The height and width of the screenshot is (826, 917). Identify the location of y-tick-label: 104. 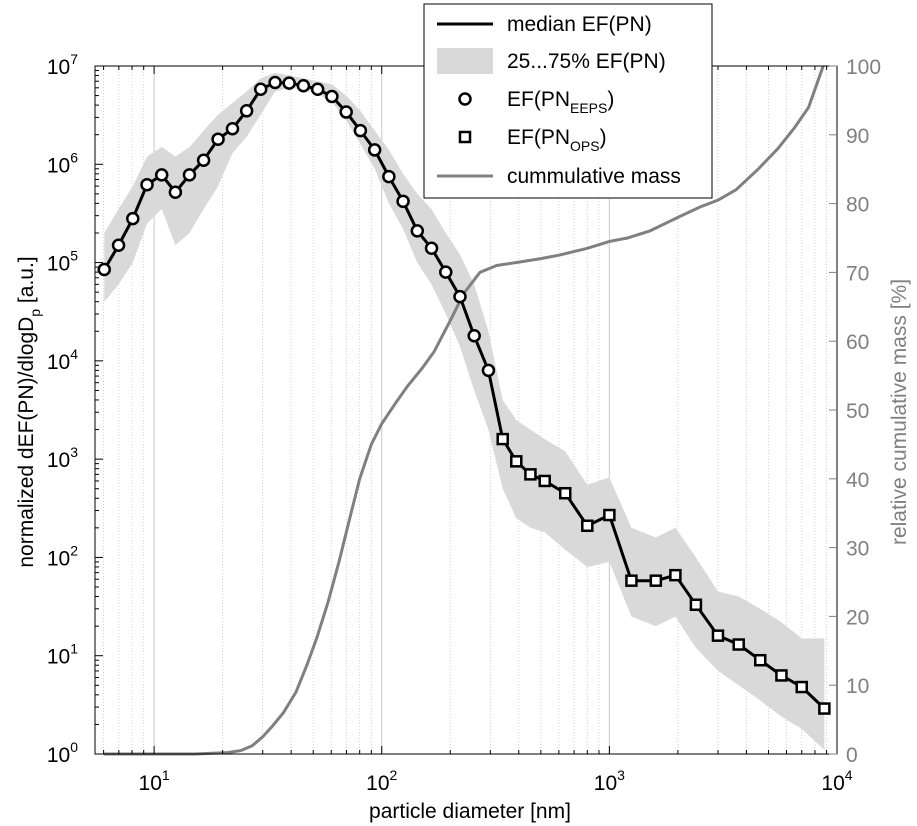
(62, 360).